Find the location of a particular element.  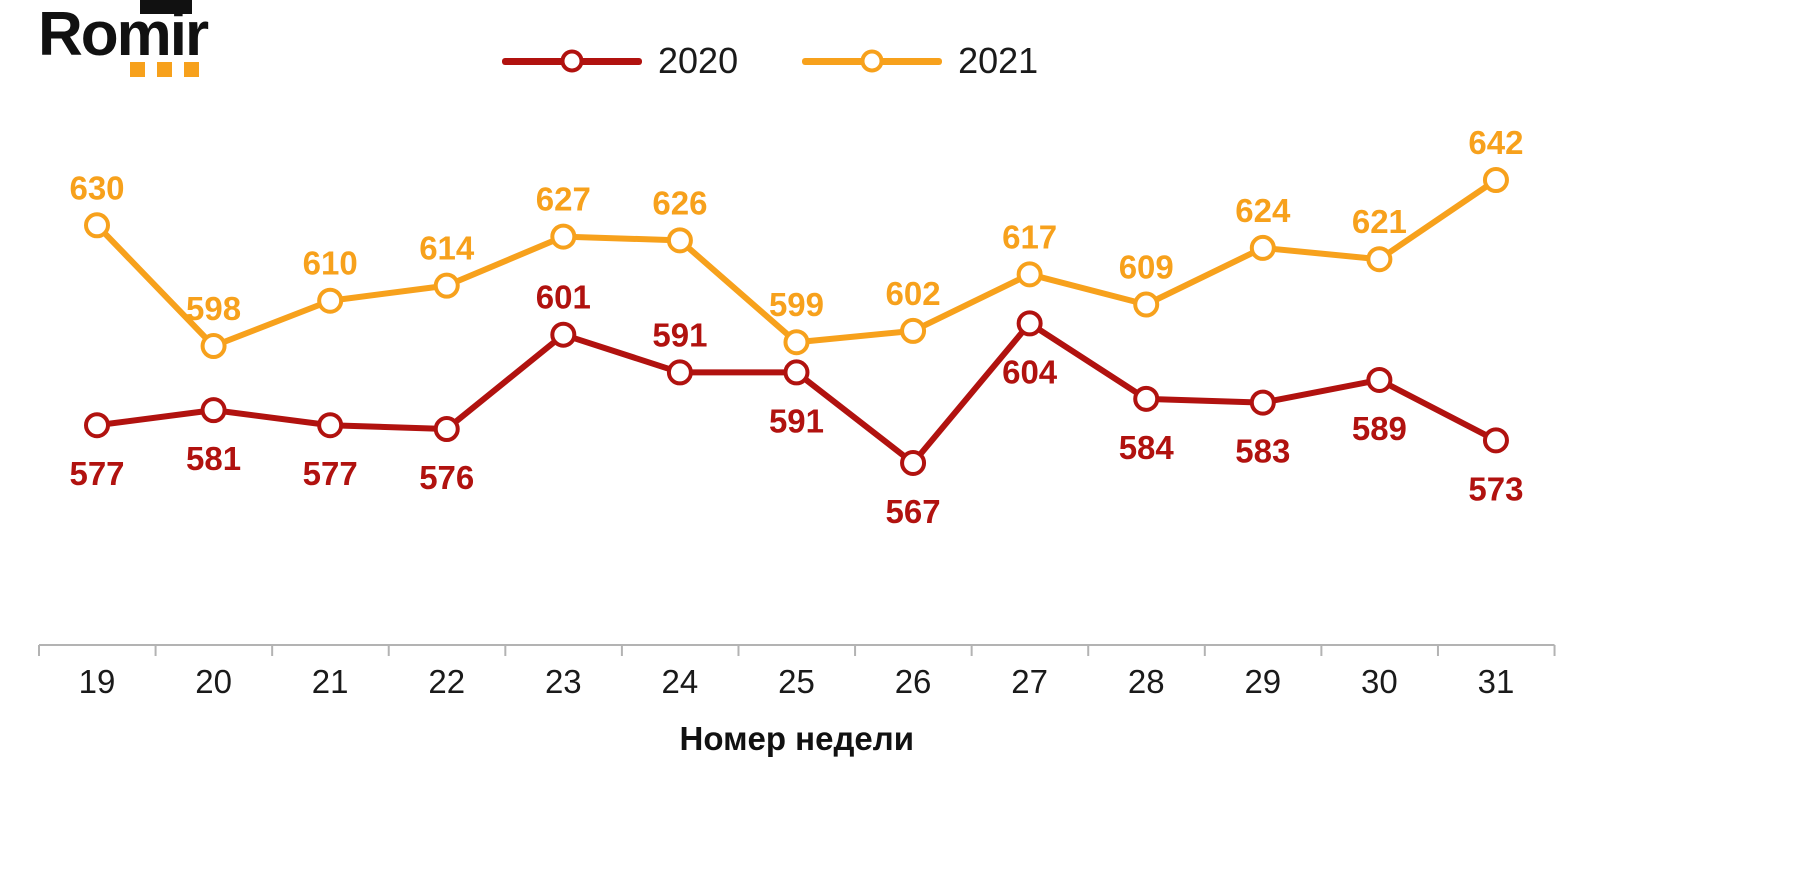

series-2020-value-label: 584 is located at coordinates (1147, 447).